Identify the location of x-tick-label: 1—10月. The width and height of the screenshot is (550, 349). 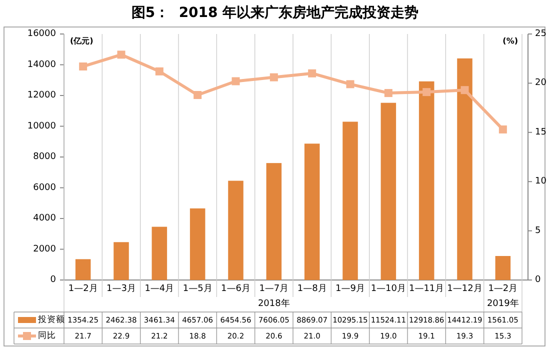
(388, 289).